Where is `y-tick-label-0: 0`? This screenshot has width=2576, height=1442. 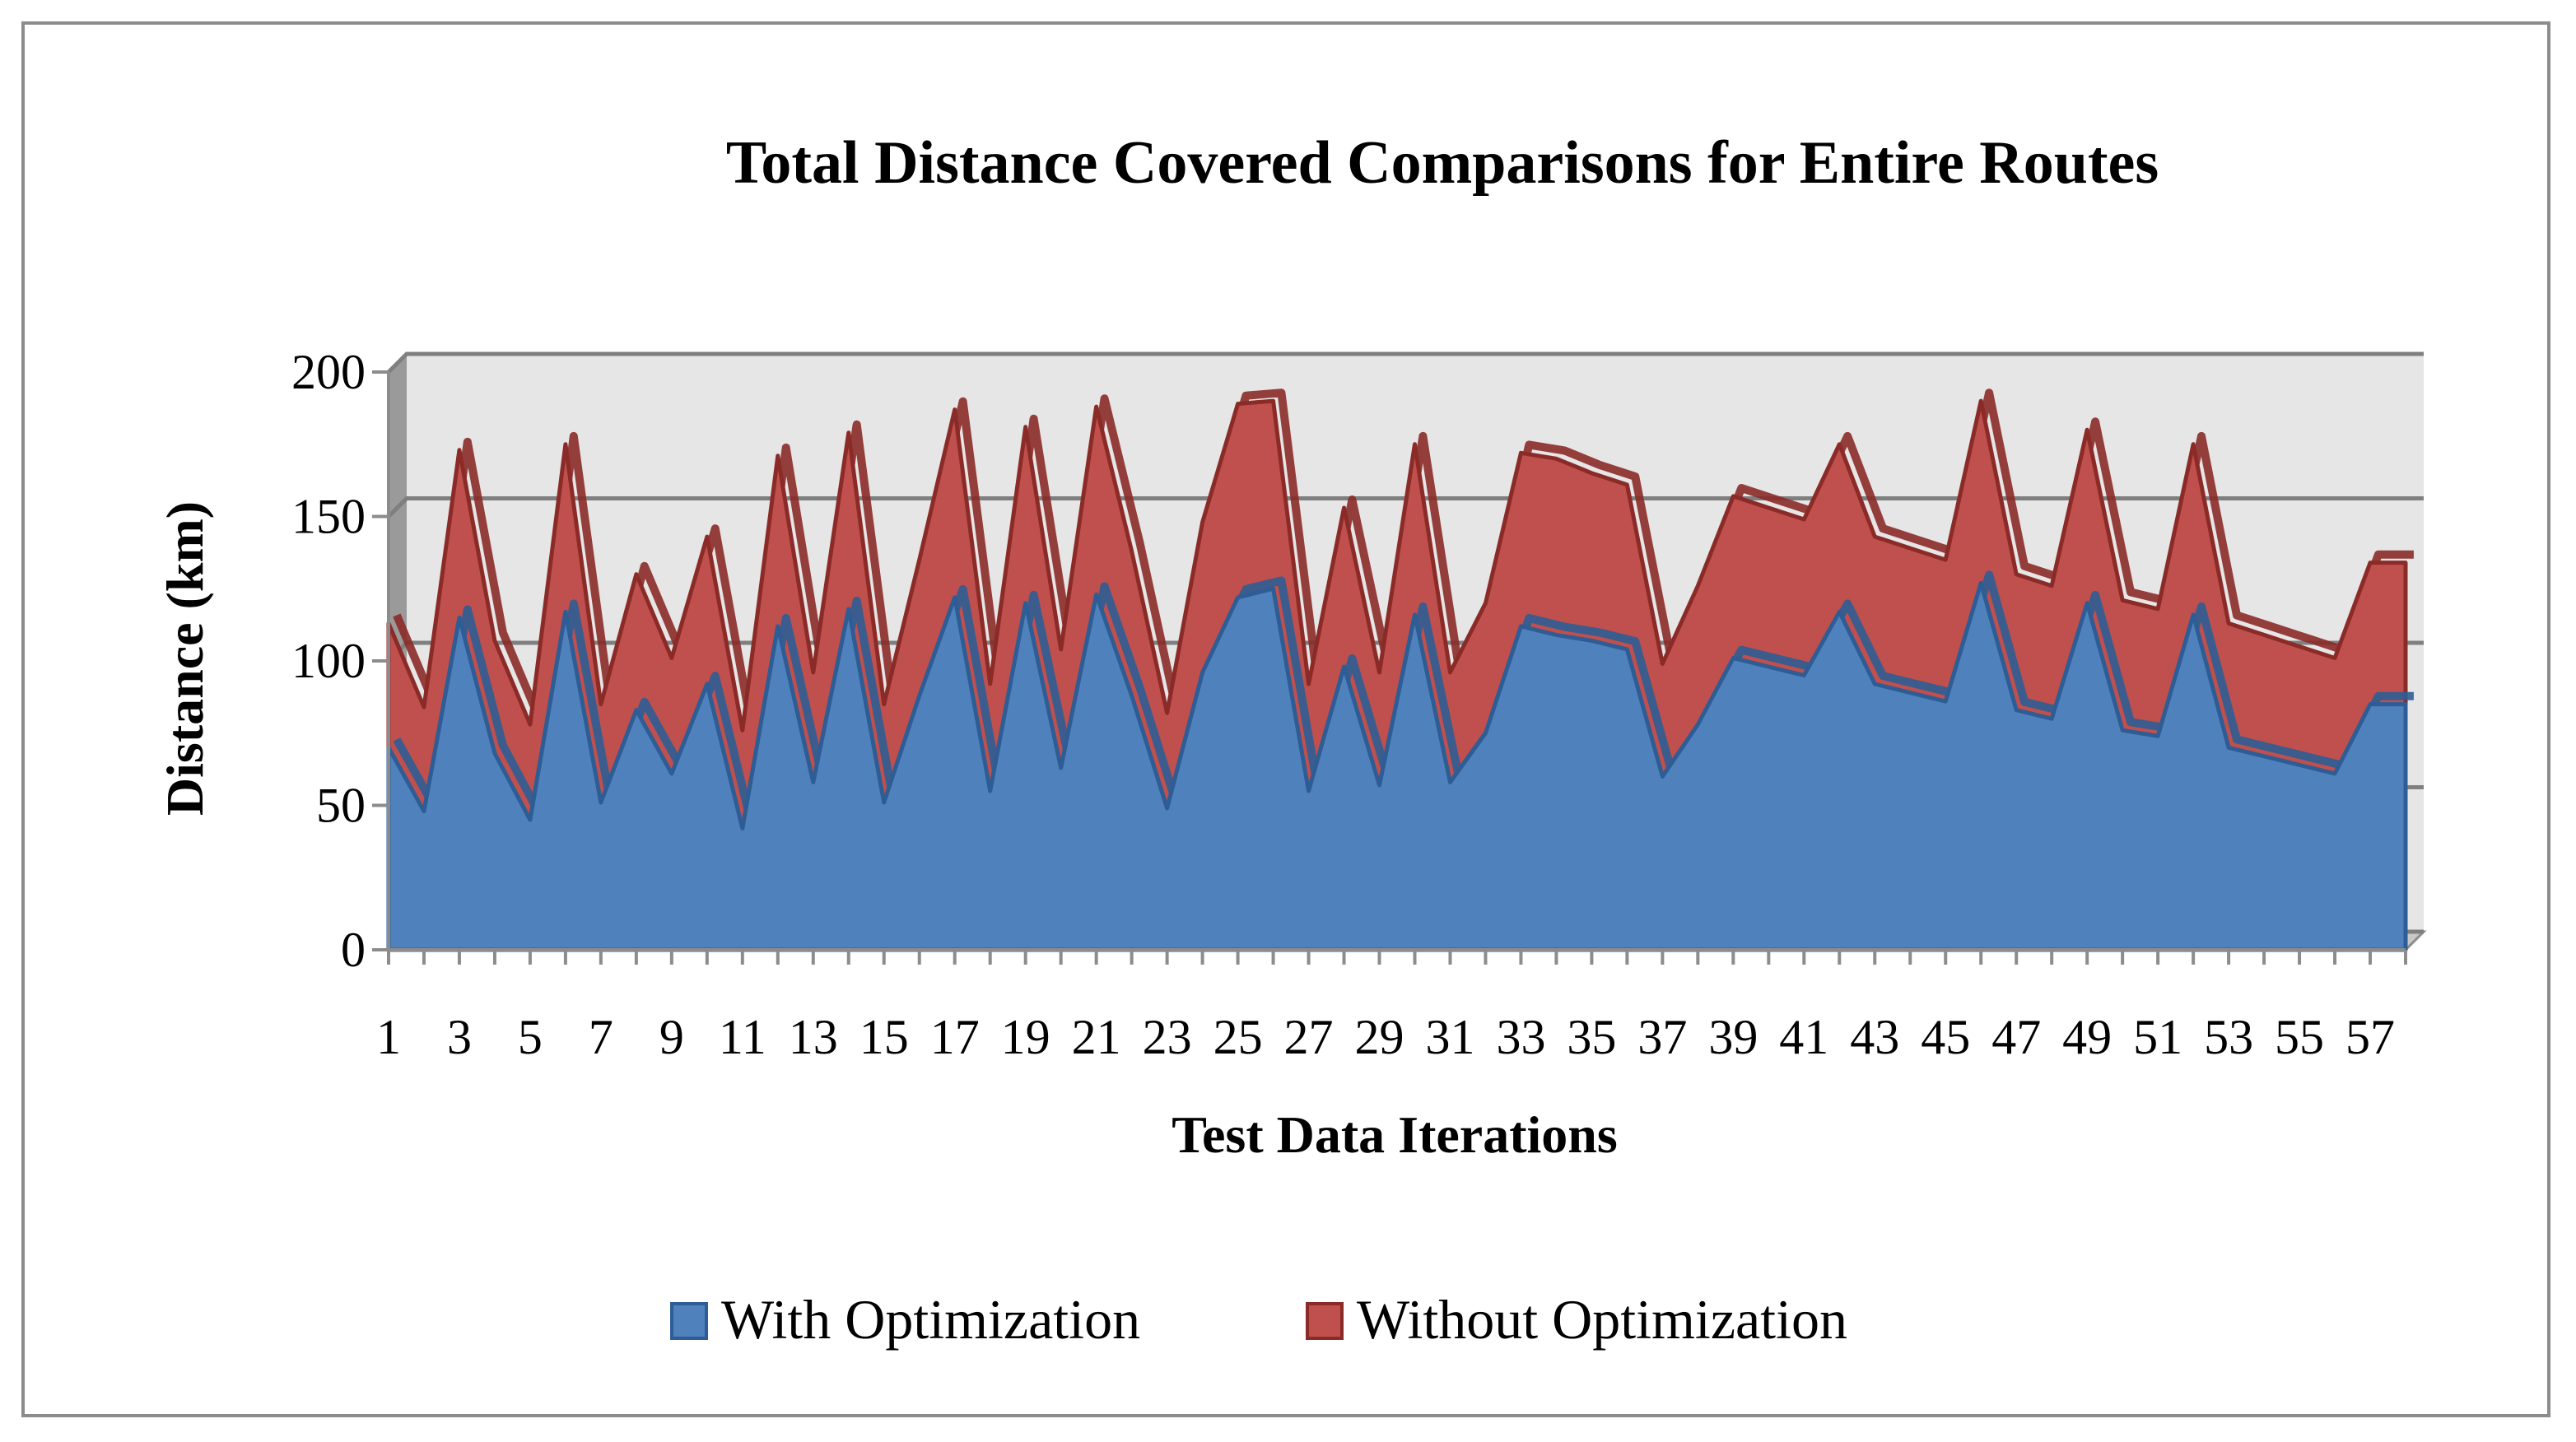 y-tick-label-0: 0 is located at coordinates (353, 950).